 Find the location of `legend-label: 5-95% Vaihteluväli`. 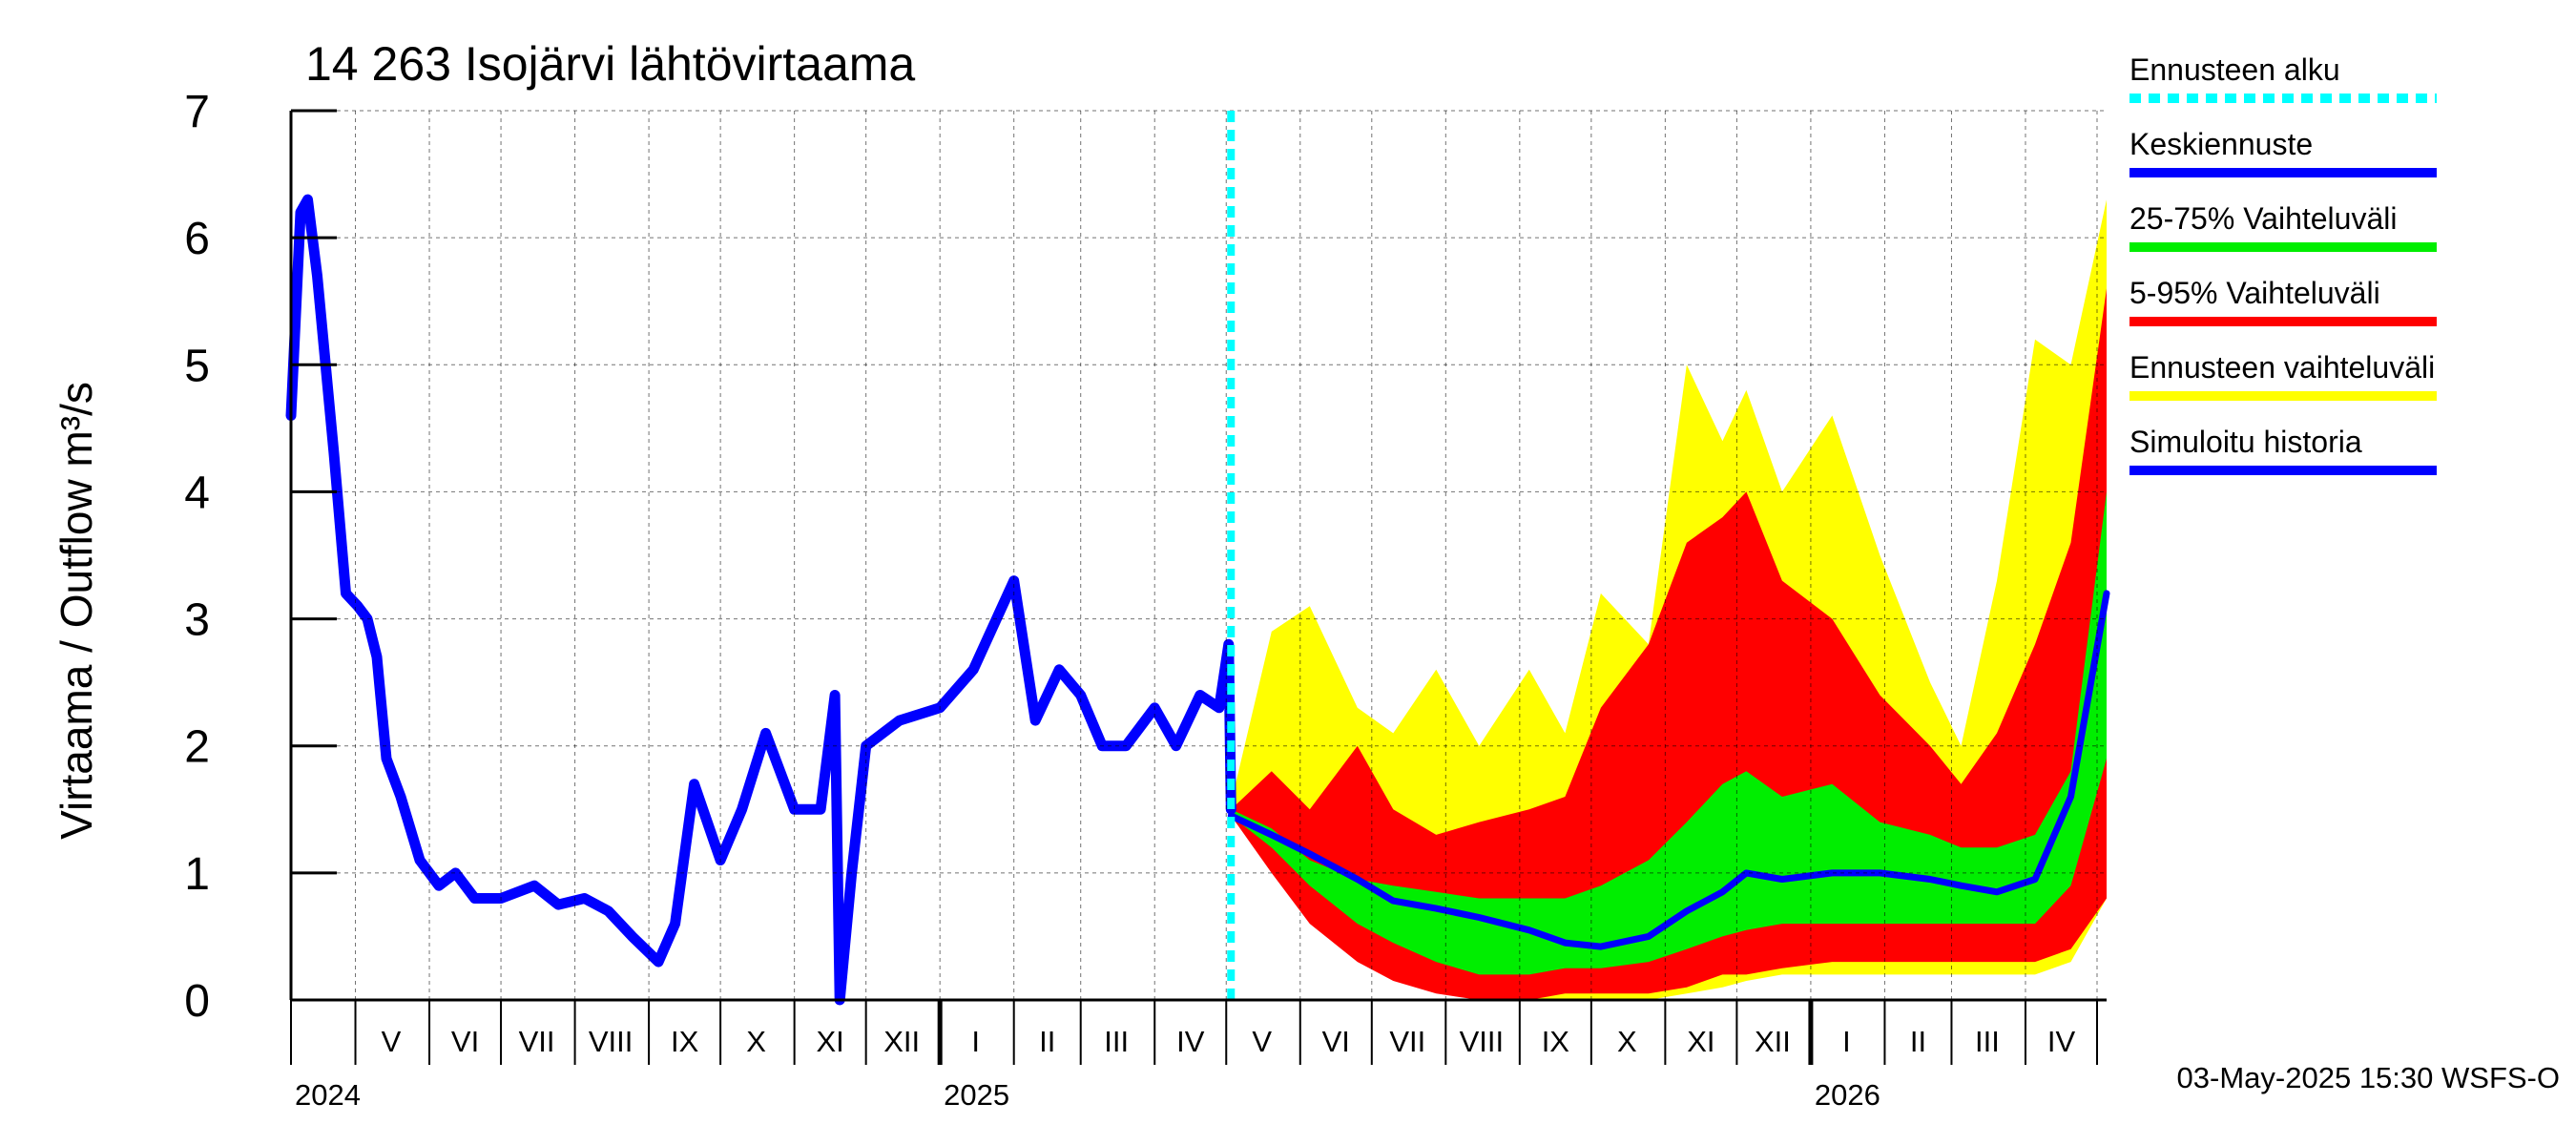

legend-label: 5-95% Vaihteluväli is located at coordinates (2254, 293).